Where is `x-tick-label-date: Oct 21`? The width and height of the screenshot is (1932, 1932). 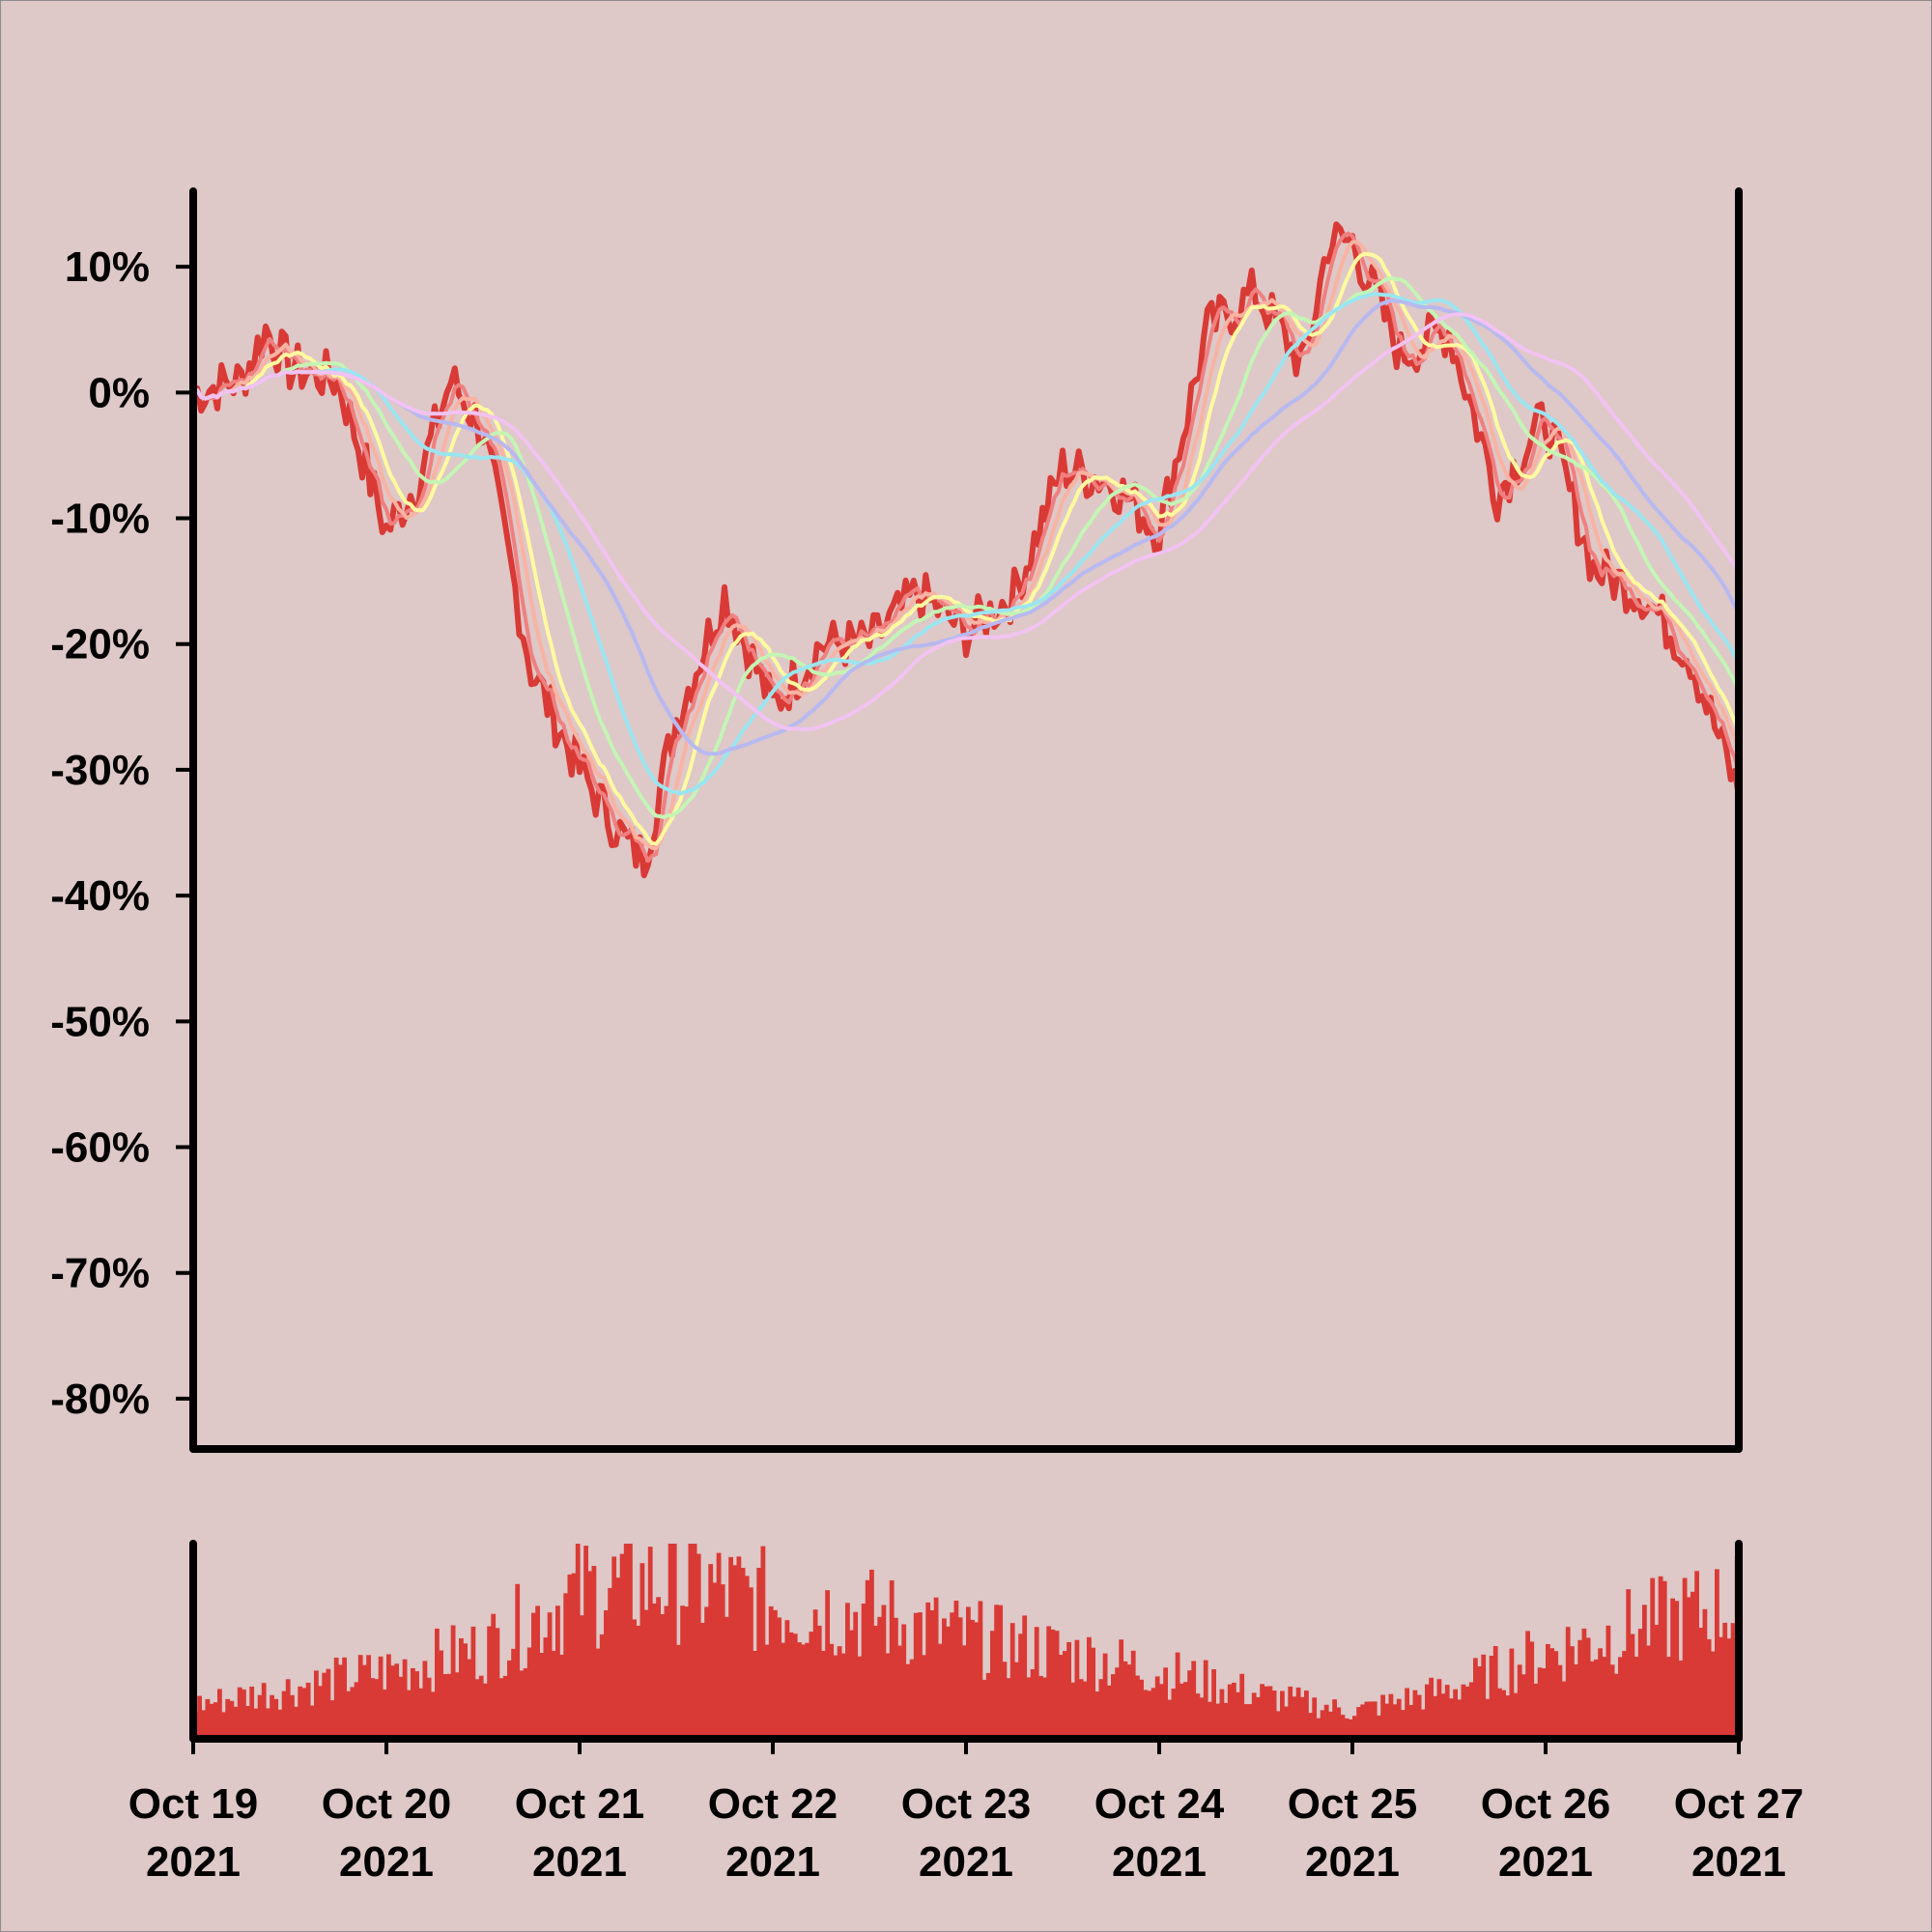 x-tick-label-date: Oct 21 is located at coordinates (580, 1804).